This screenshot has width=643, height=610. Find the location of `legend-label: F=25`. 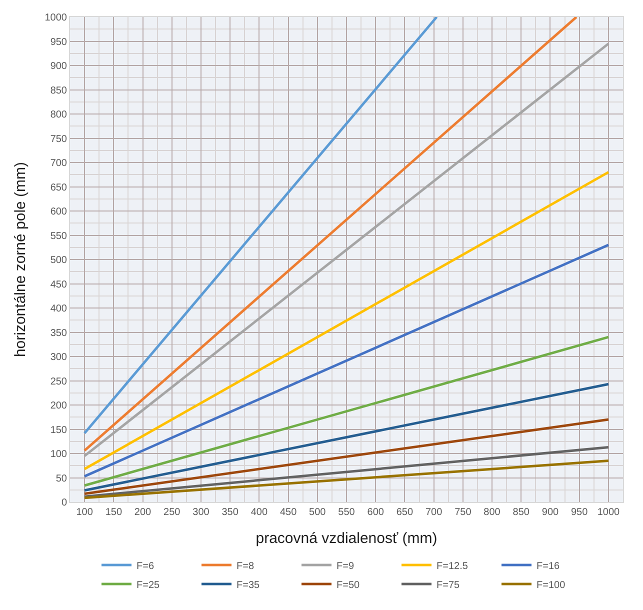

legend-label: F=25 is located at coordinates (148, 585).